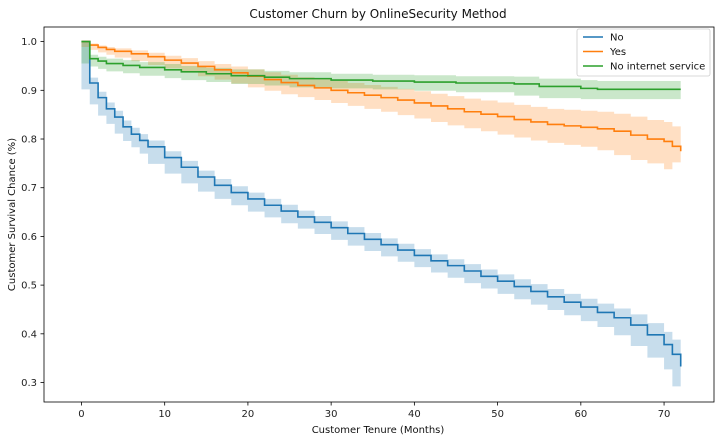 This screenshot has width=720, height=441. What do you see at coordinates (657, 67) in the screenshot?
I see `legend-label-no-internet-service: No internet service` at bounding box center [657, 67].